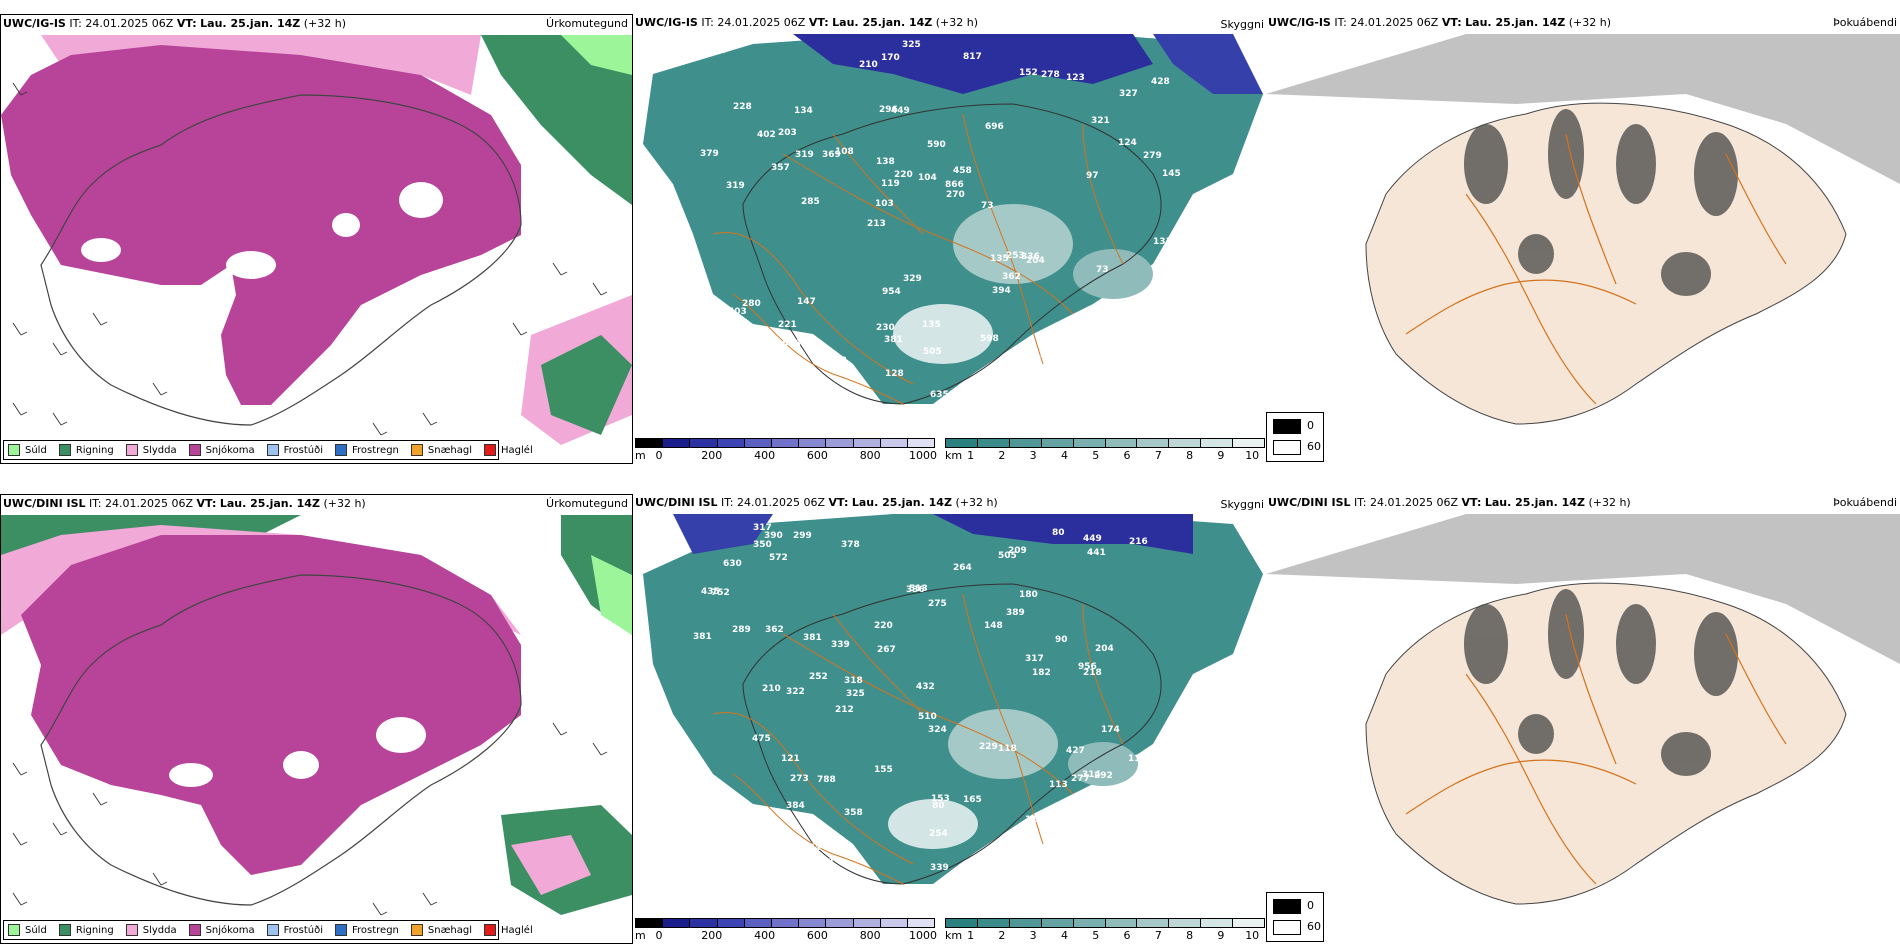 The width and height of the screenshot is (1900, 950). I want to click on visibility-value-label: 278, so click(1050, 75).